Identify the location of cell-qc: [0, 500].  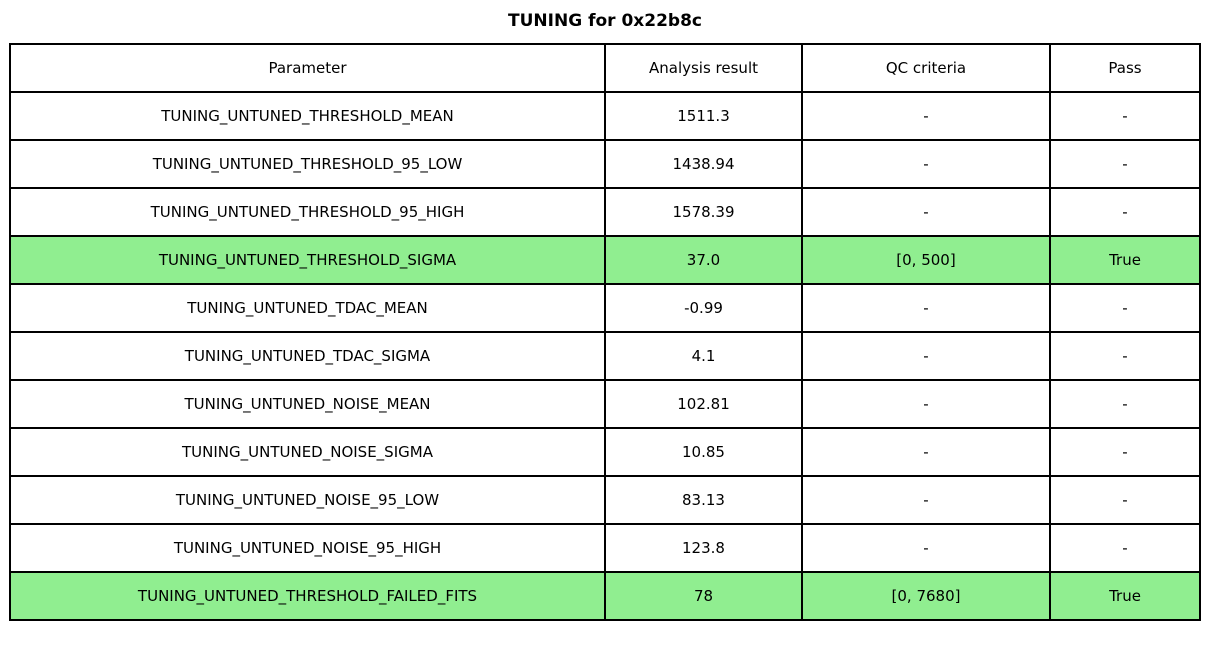
(926, 260).